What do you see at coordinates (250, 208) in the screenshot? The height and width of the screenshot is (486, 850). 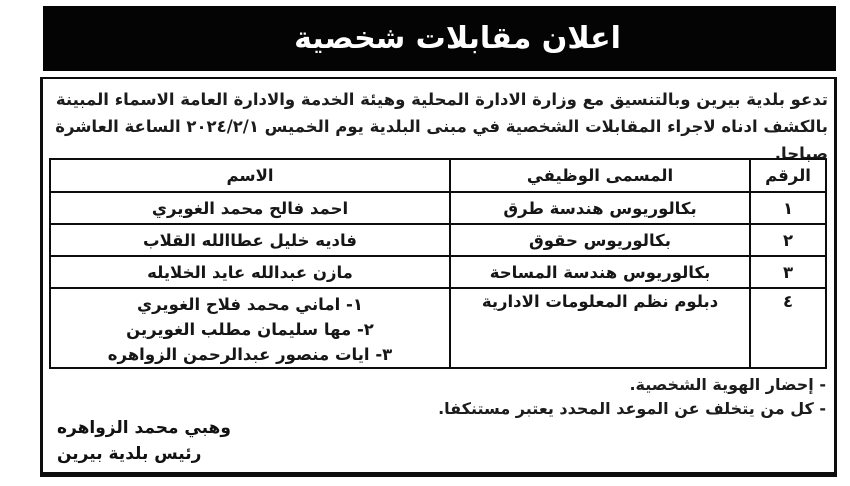 I see `cell-name: احمد فالح محمد الغويري` at bounding box center [250, 208].